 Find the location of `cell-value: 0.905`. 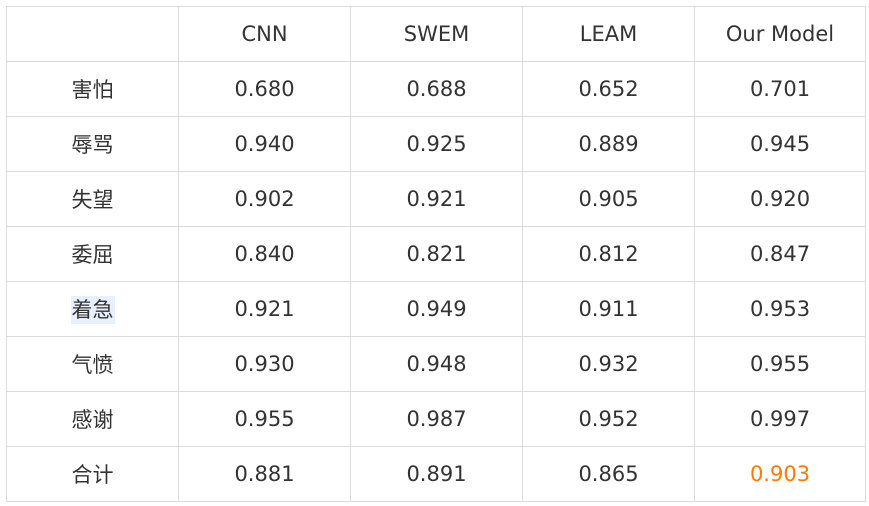

cell-value: 0.905 is located at coordinates (608, 199).